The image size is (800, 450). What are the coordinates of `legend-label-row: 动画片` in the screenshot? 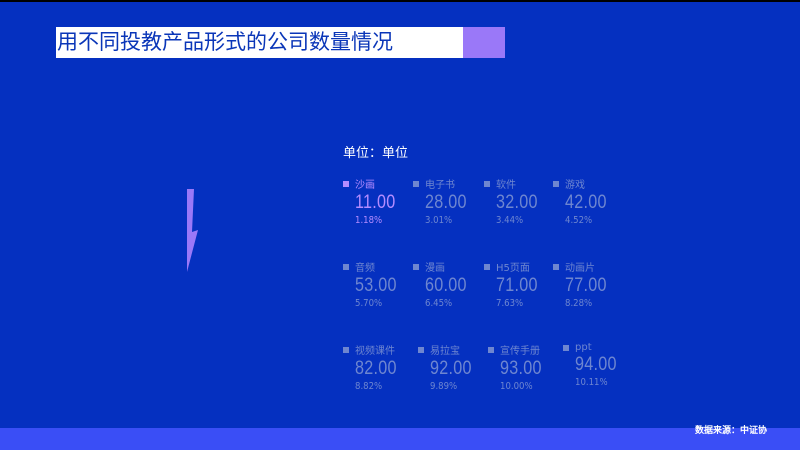 It's located at (583, 266).